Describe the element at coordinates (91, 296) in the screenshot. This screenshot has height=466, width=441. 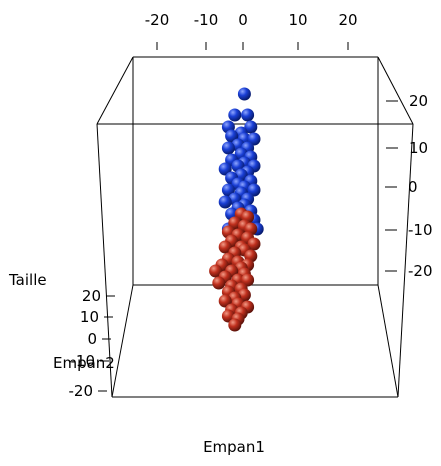
I see `y-tick-label: 20` at that location.